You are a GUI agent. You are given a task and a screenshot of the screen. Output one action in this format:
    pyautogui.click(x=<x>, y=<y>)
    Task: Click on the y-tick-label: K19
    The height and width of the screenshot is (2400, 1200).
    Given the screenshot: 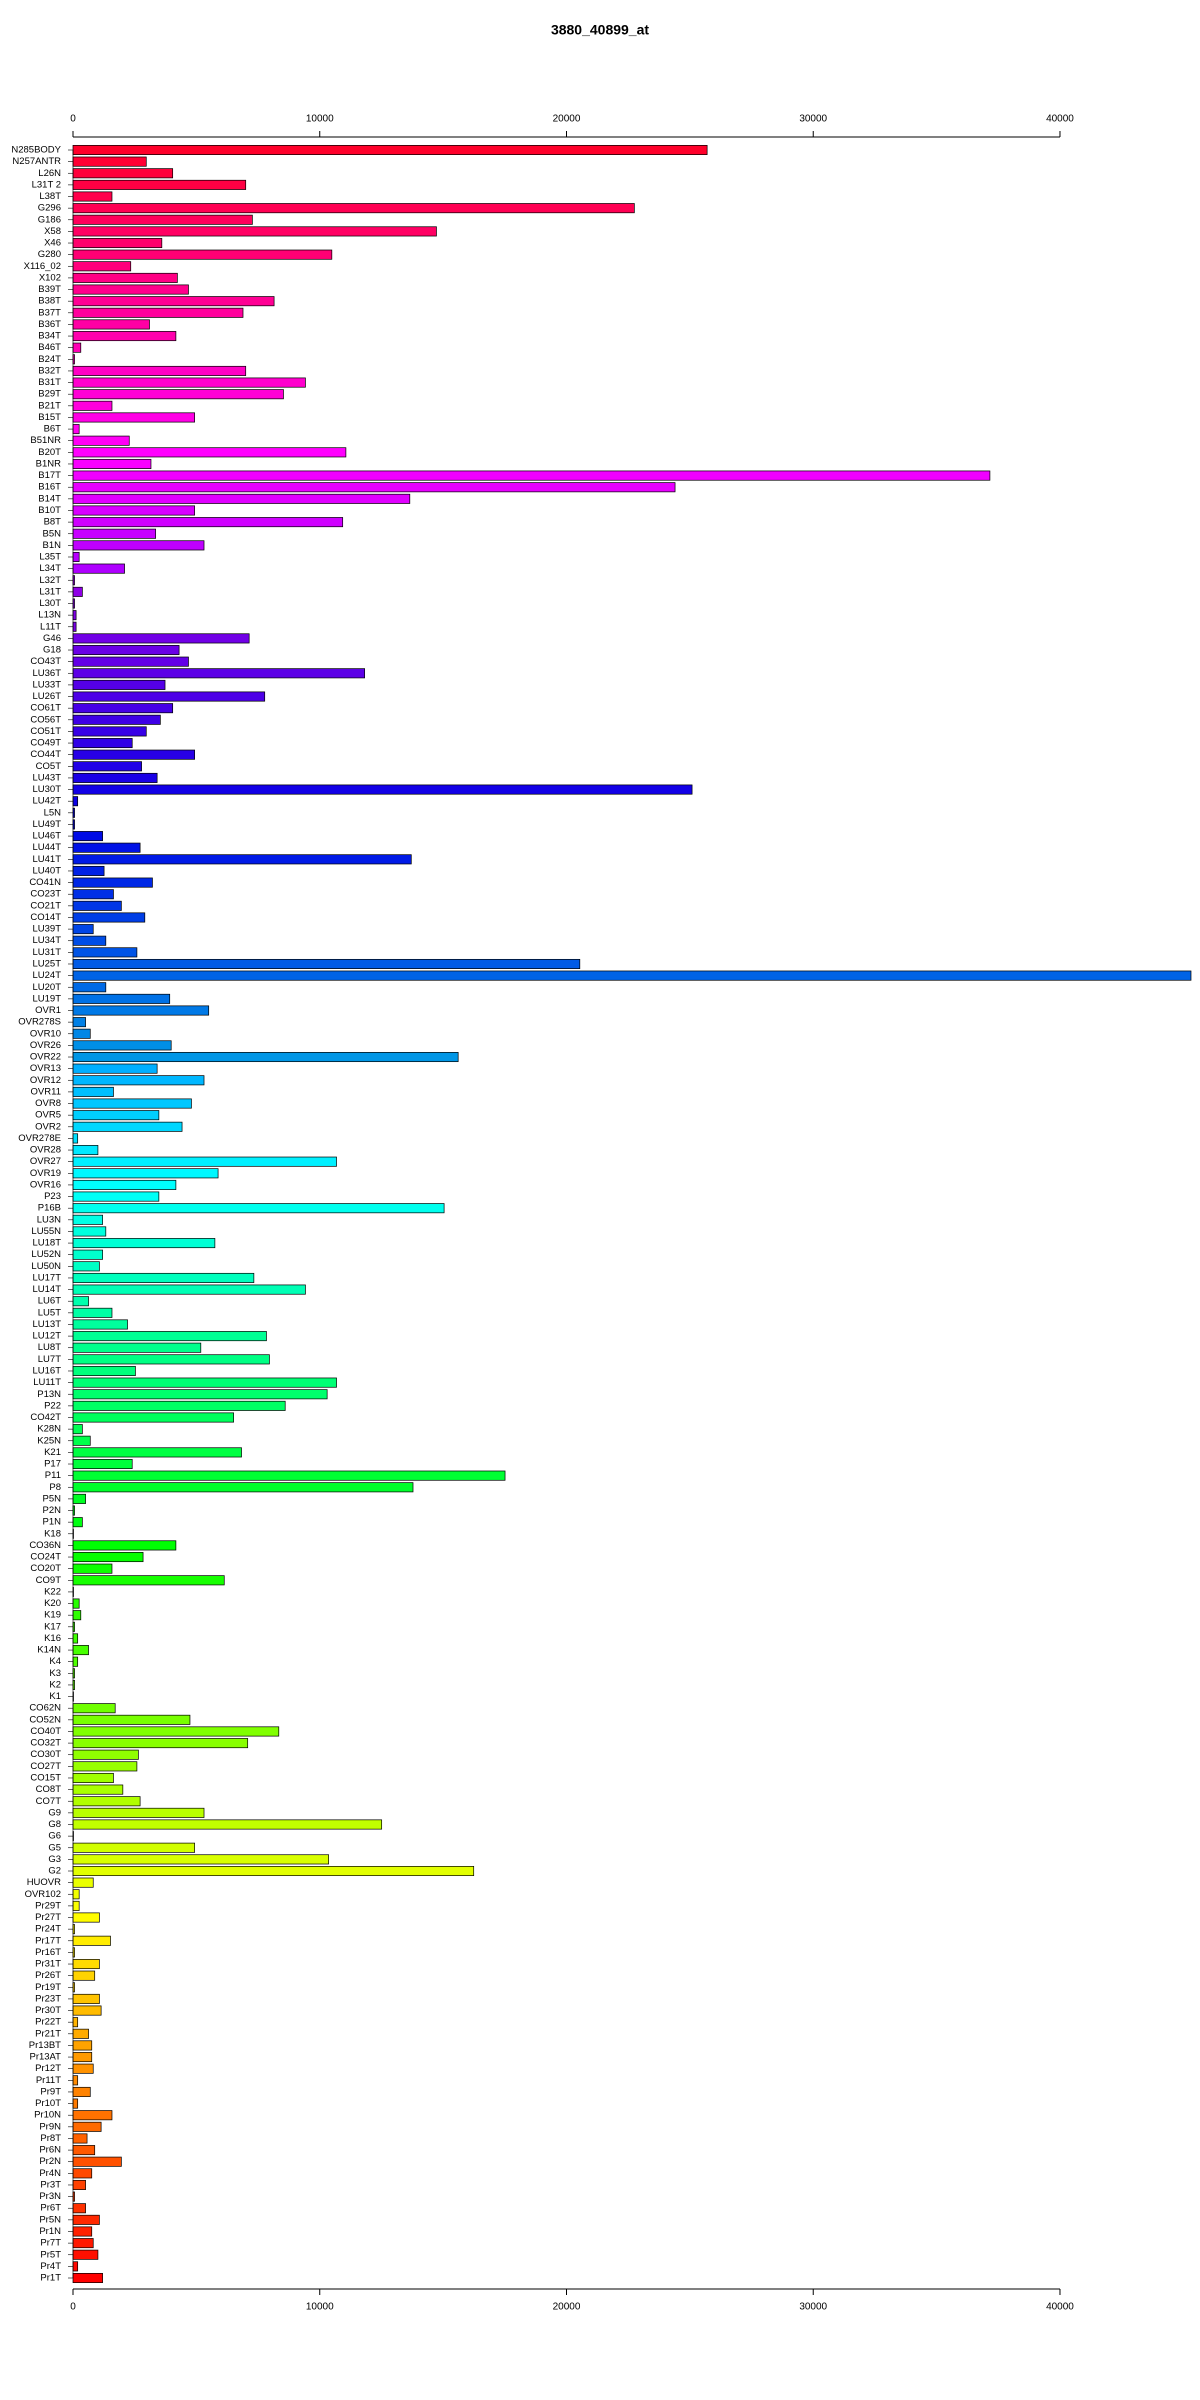 What is the action you would take?
    pyautogui.click(x=52, y=1615)
    